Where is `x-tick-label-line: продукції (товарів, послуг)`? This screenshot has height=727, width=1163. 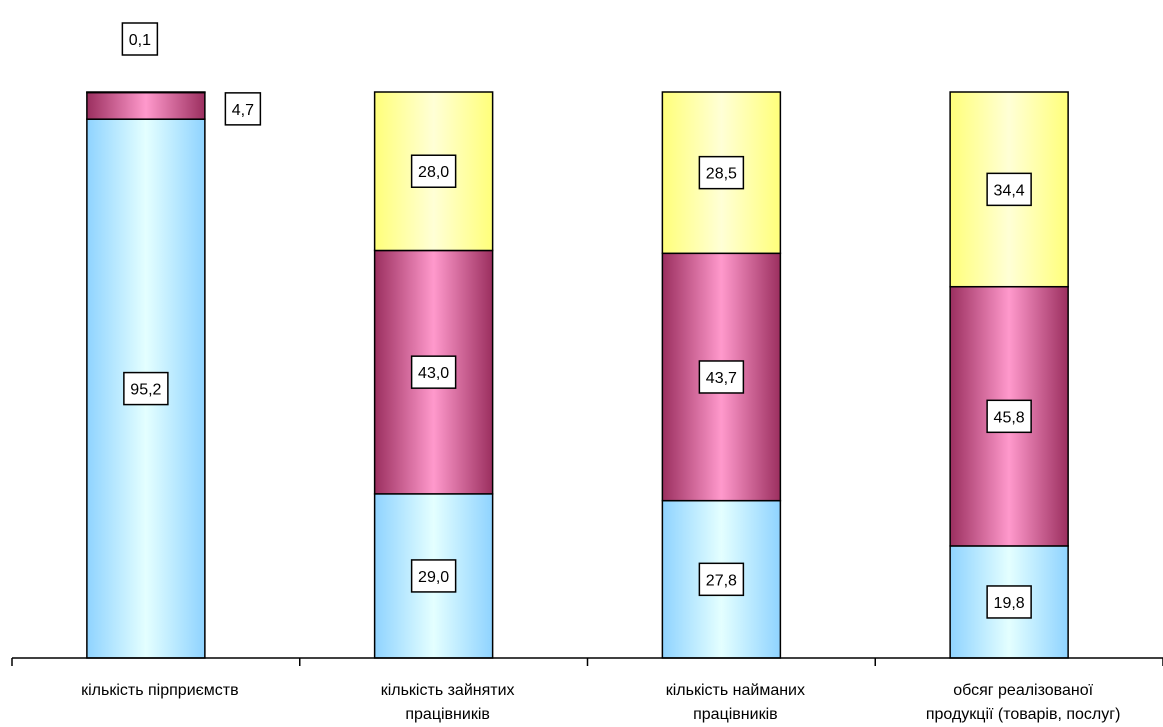 x-tick-label-line: продукції (товарів, послуг) is located at coordinates (1023, 714).